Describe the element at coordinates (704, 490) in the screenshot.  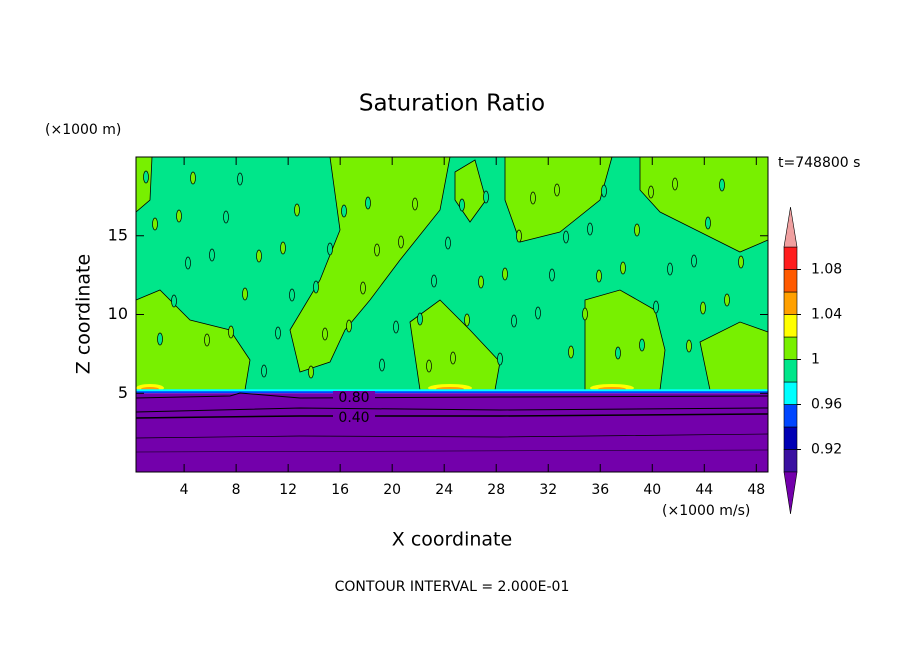
I see `x-tick-label: 44` at that location.